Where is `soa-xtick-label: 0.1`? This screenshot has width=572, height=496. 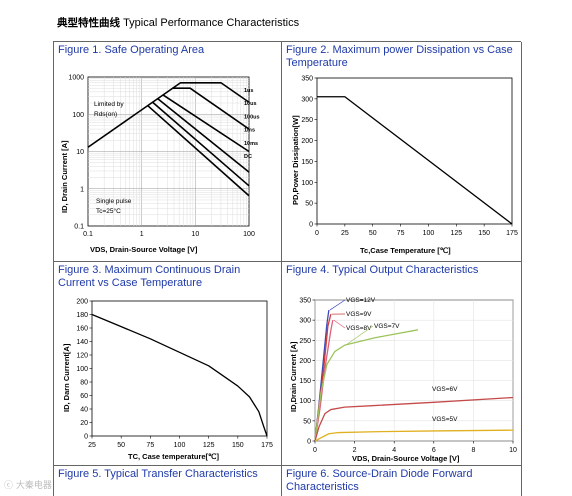
soa-xtick-label: 0.1 is located at coordinates (88, 234).